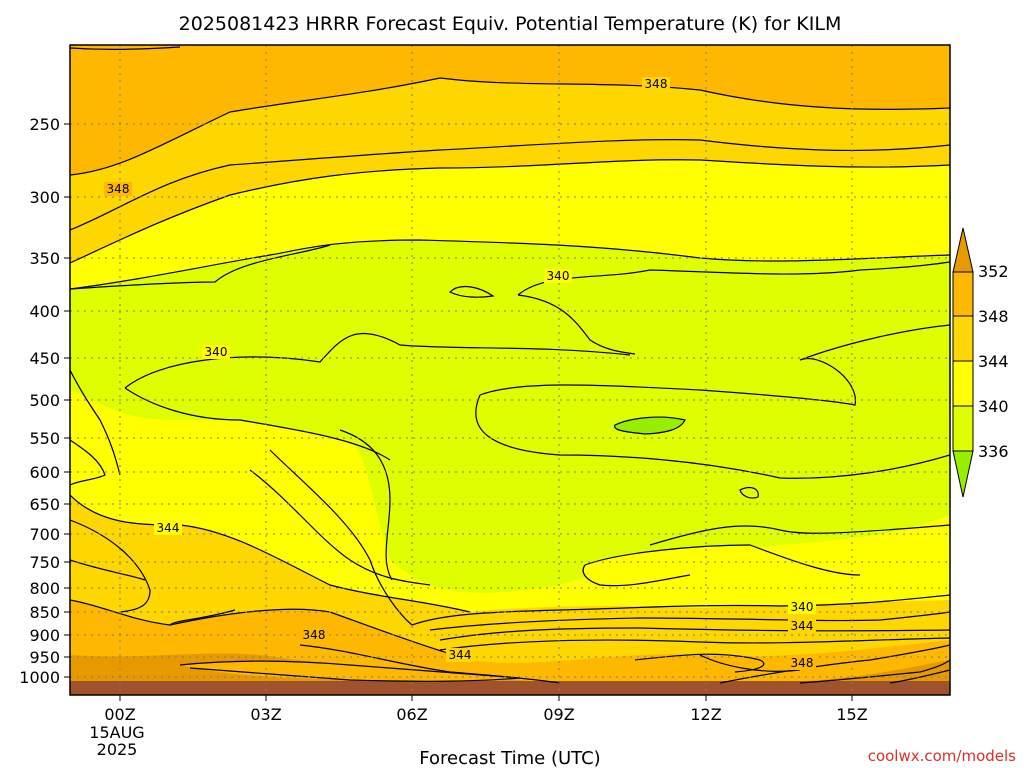 The width and height of the screenshot is (1024, 768). I want to click on band-small-upper, so click(350, 671).